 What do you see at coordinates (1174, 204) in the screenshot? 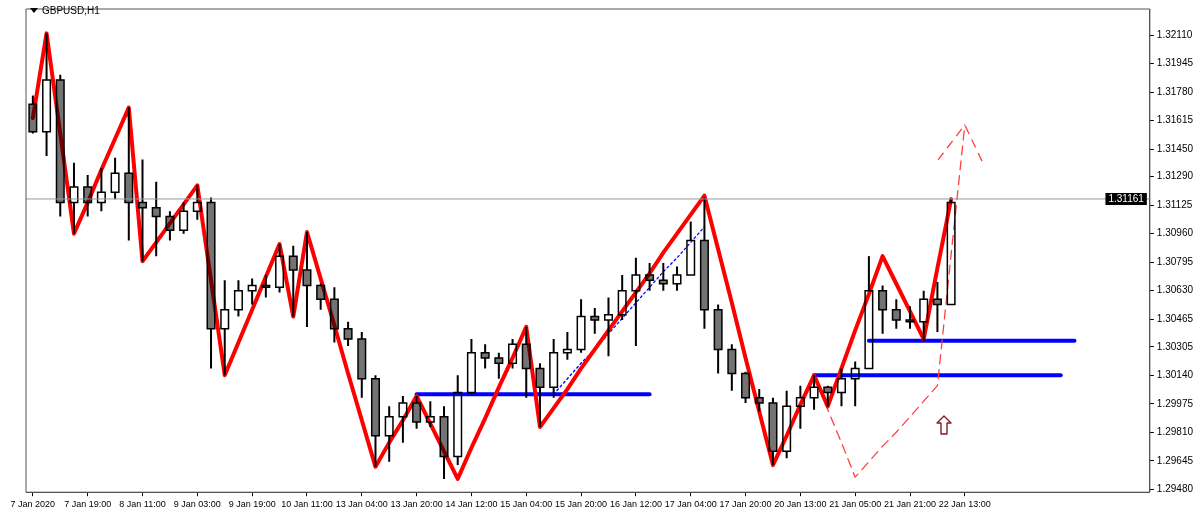
I see `y-tick-label: 1.31125` at bounding box center [1174, 204].